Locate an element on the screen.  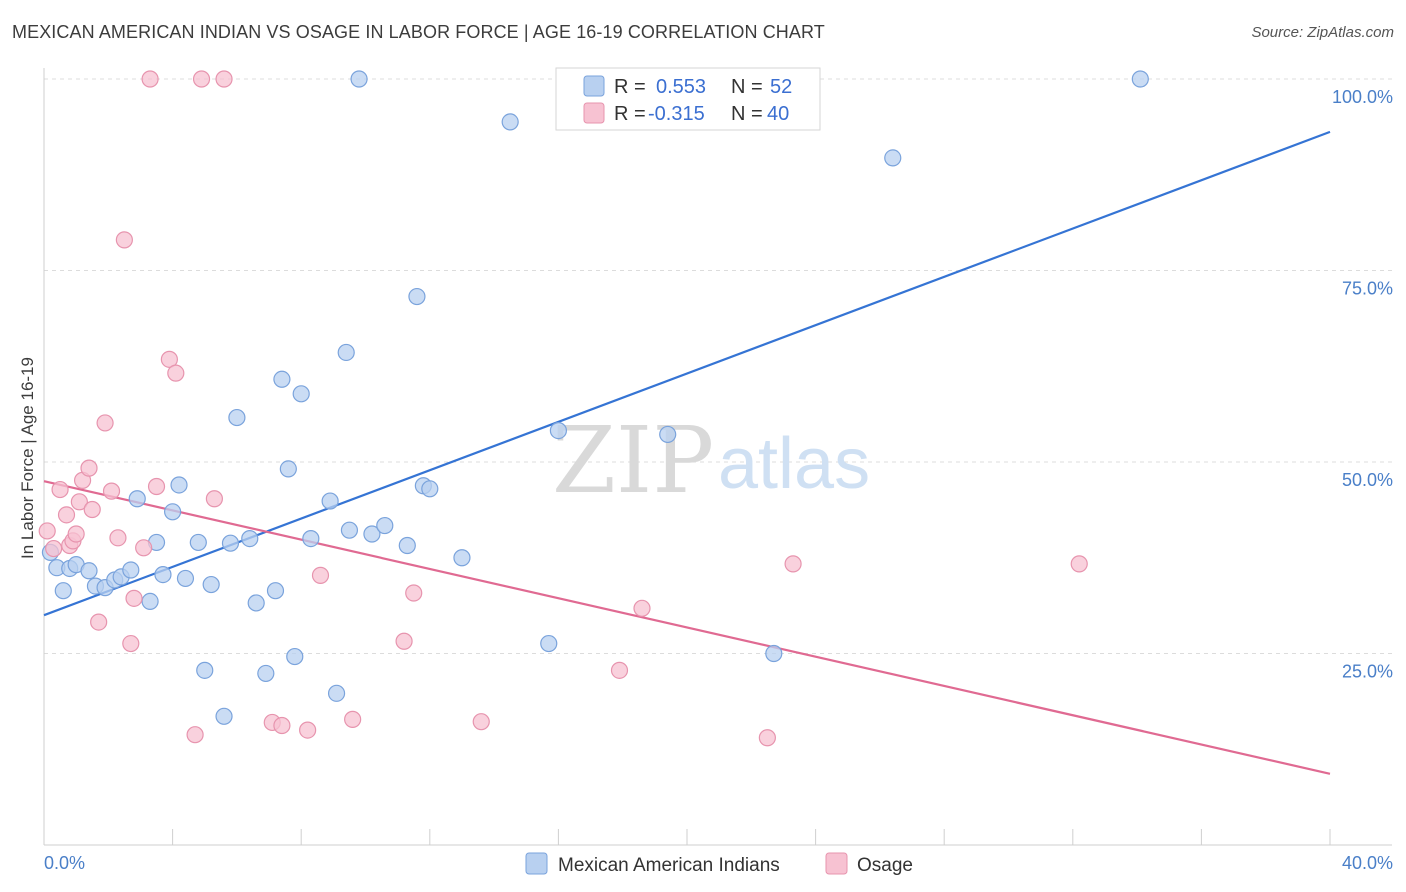
watermark-atlas: atlas is located at coordinates (794, 464).